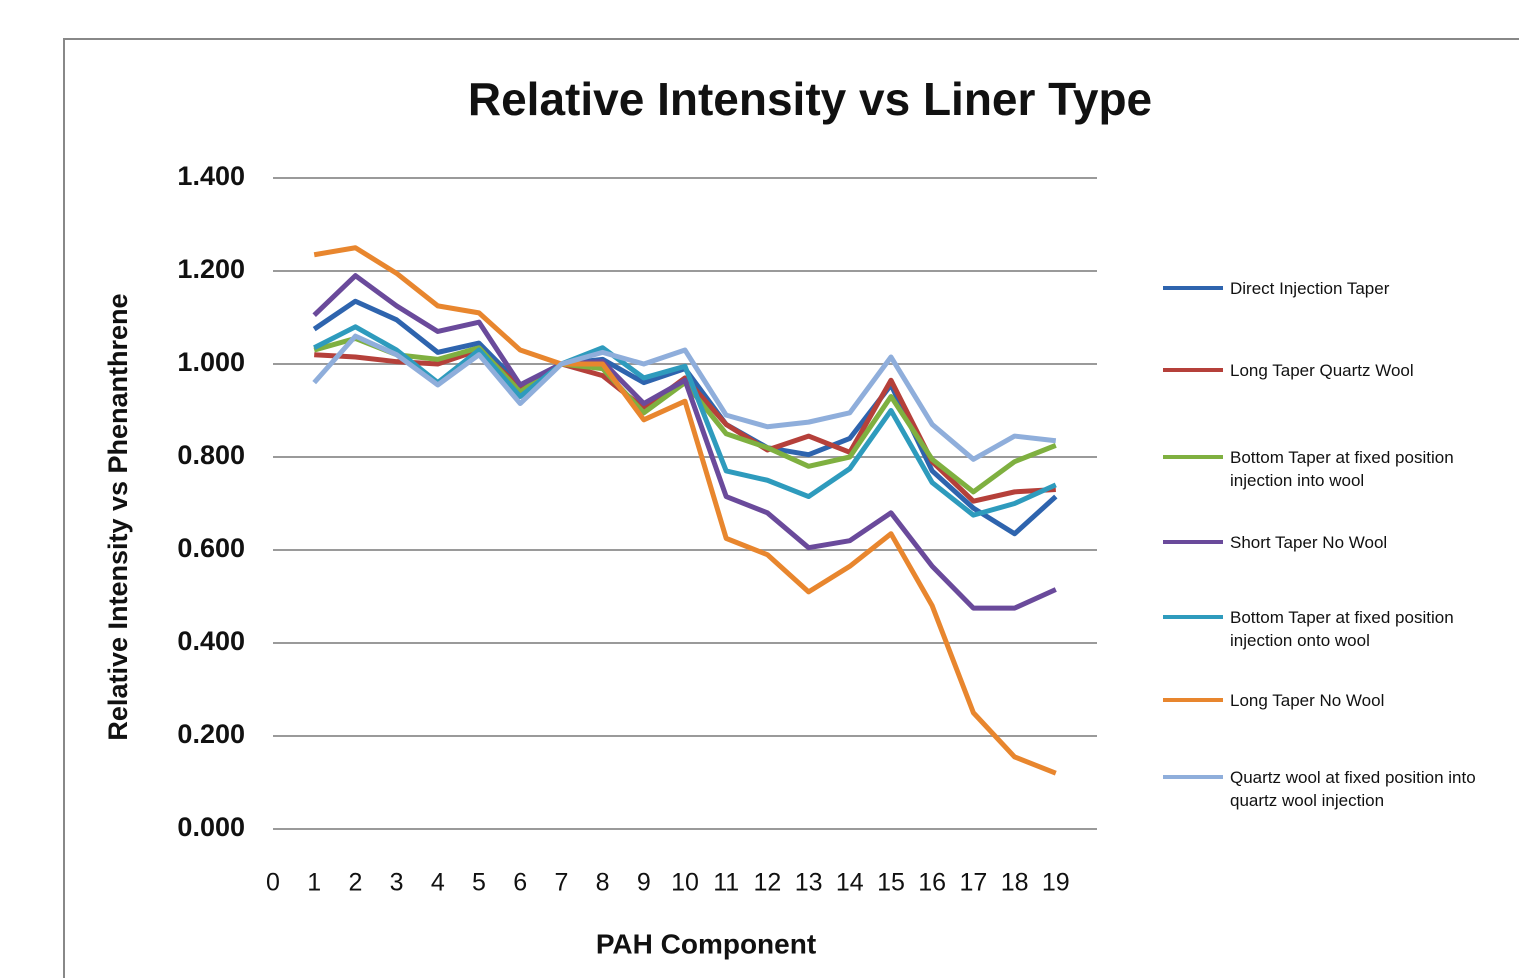  What do you see at coordinates (520, 883) in the screenshot?
I see `x-tick-label: 6` at bounding box center [520, 883].